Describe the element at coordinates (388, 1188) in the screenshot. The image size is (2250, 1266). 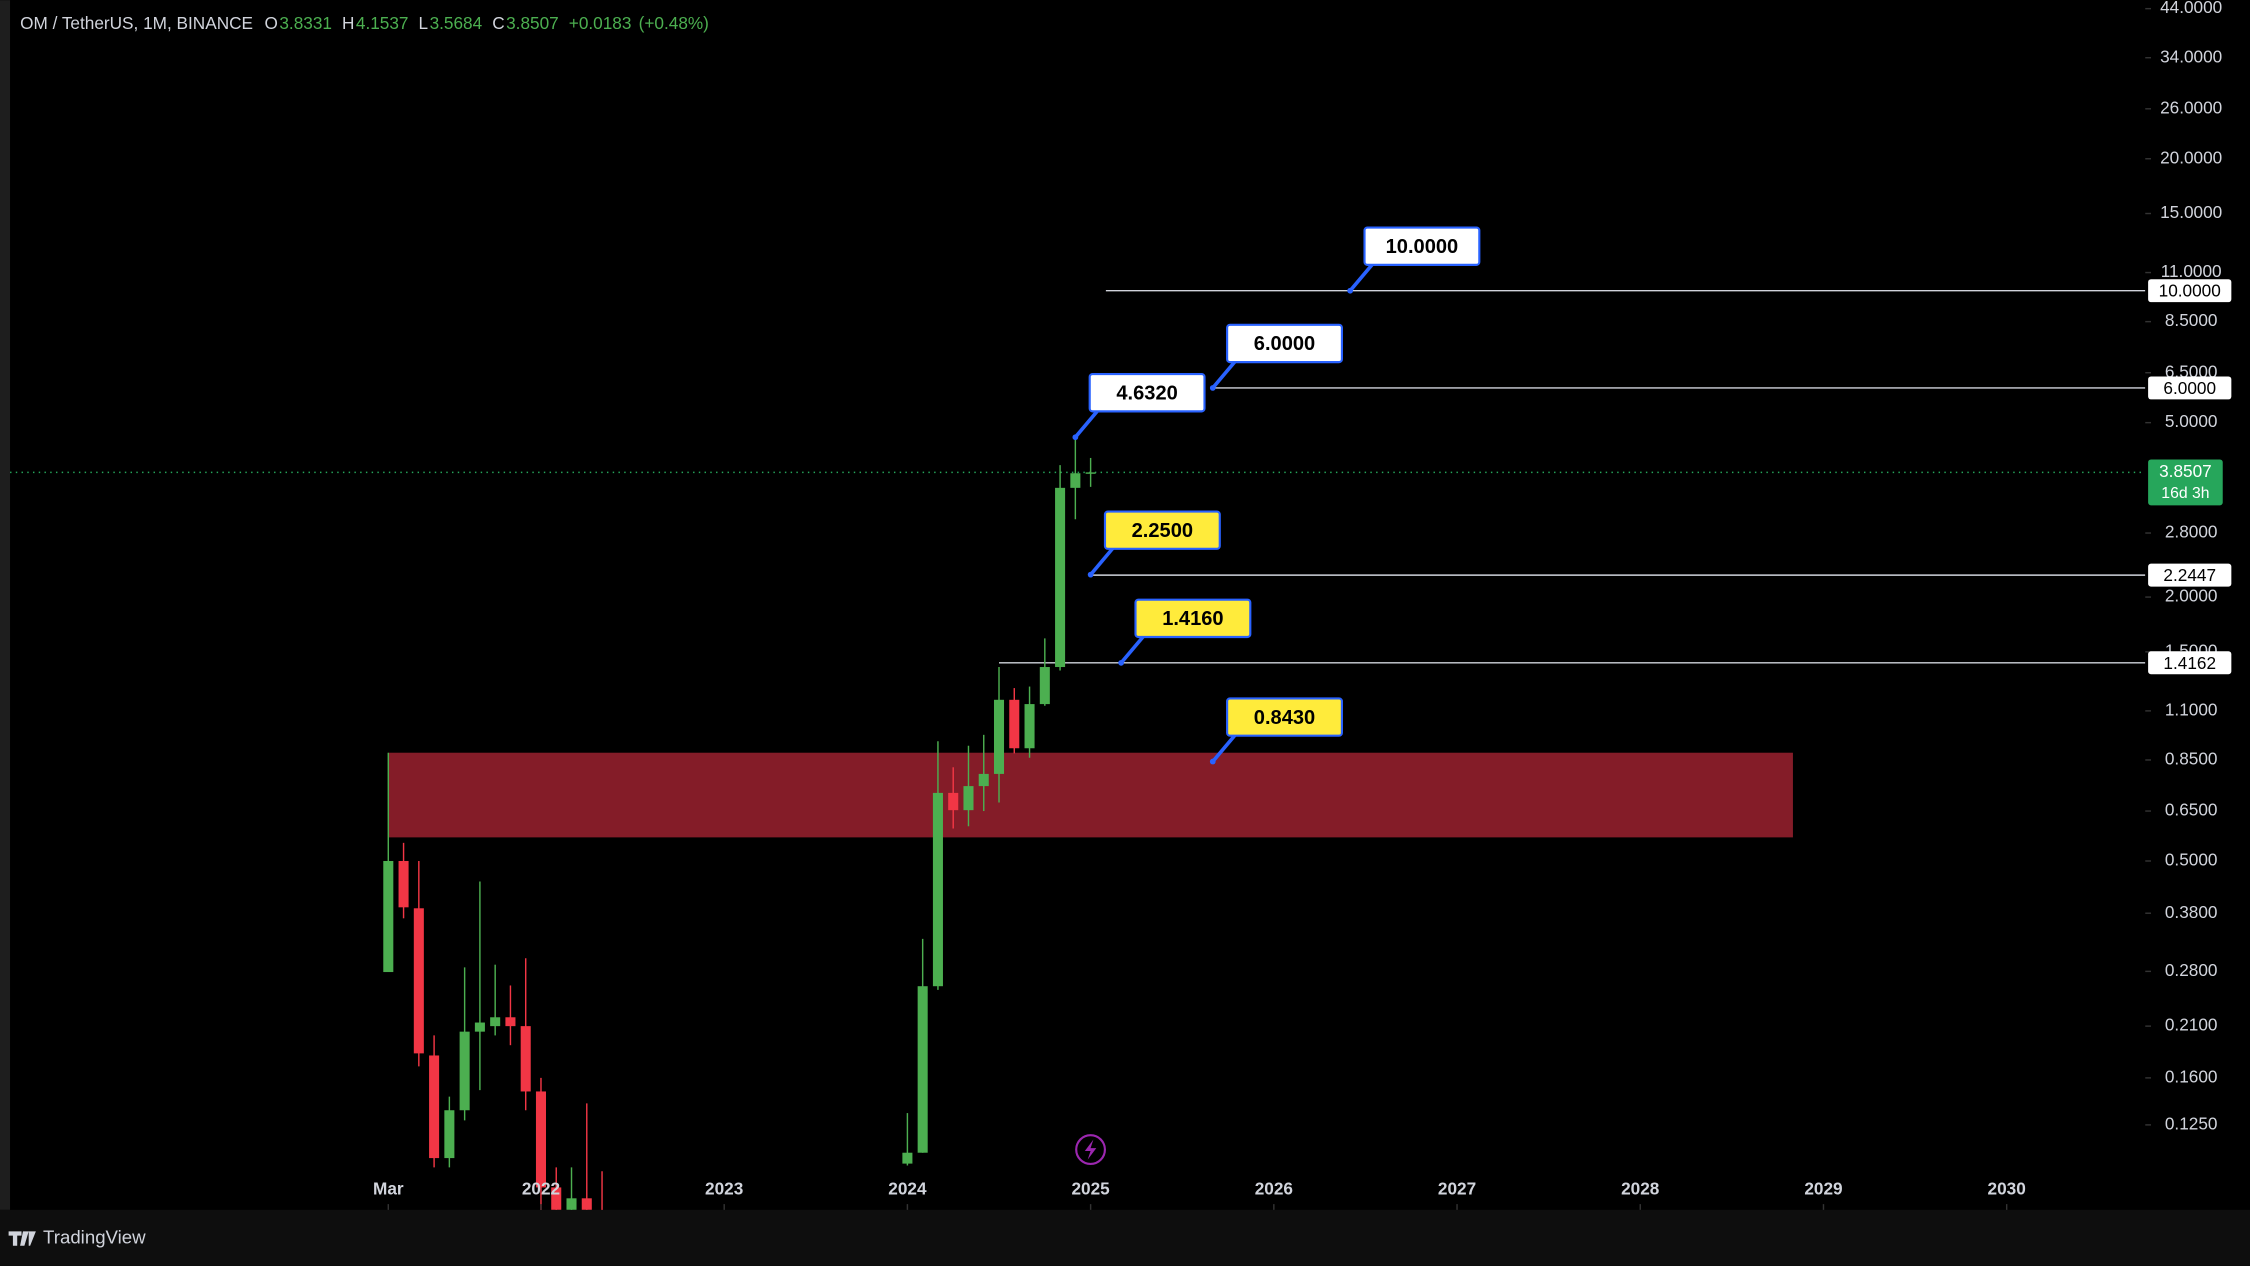
I see `x-tick-label: Mar` at that location.